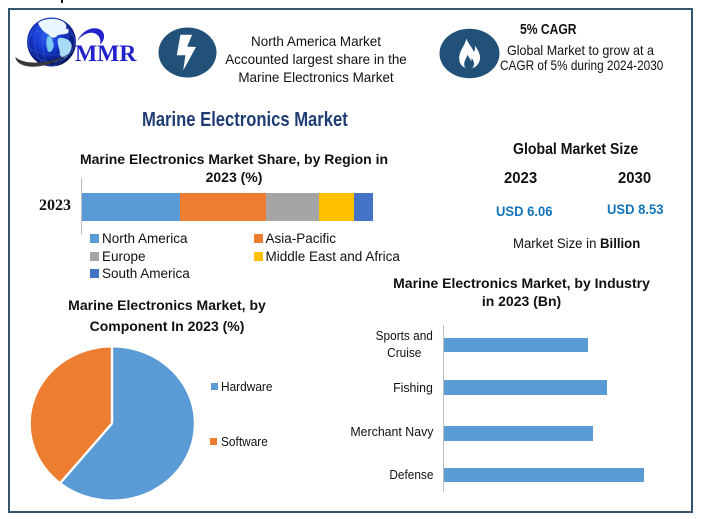 The image size is (701, 519). What do you see at coordinates (106, 54) in the screenshot?
I see `svg-text: MMR` at bounding box center [106, 54].